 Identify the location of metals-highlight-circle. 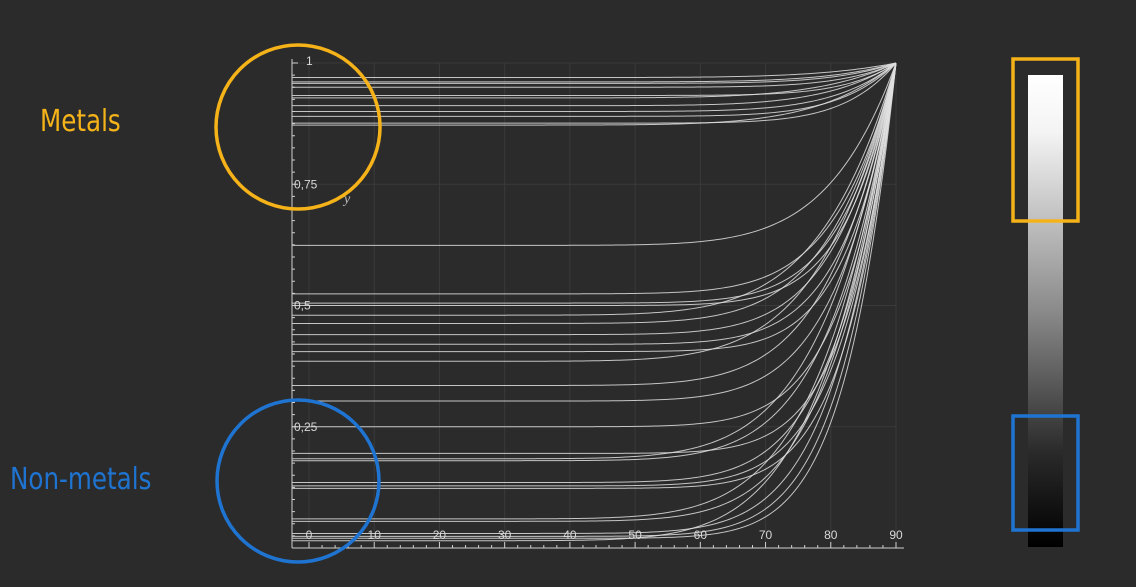
(298, 127).